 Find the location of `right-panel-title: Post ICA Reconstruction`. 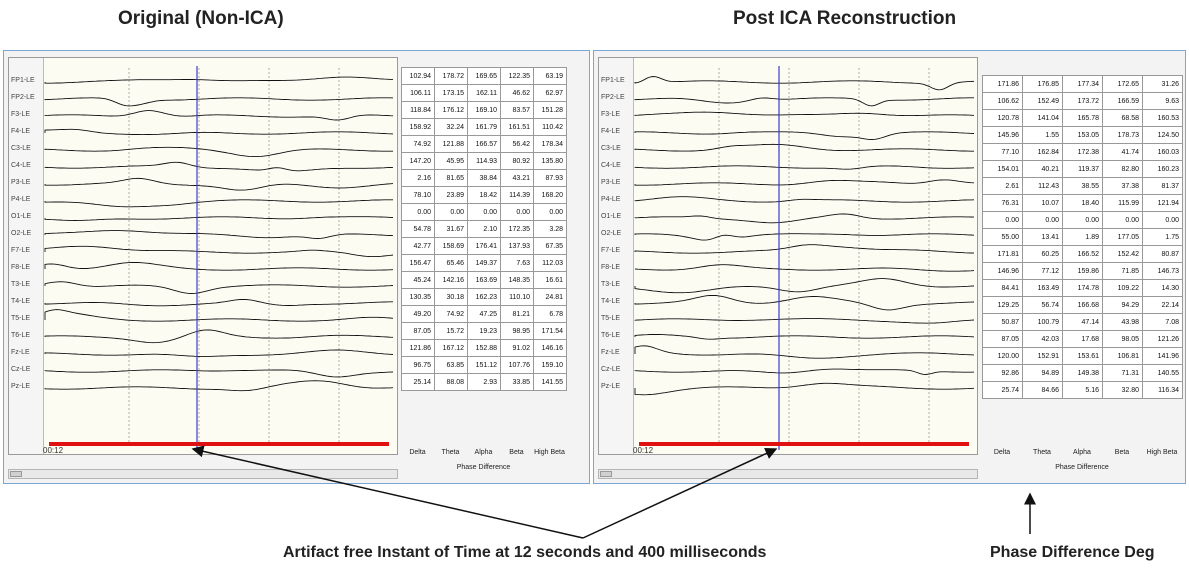

right-panel-title: Post ICA Reconstruction is located at coordinates (845, 18).